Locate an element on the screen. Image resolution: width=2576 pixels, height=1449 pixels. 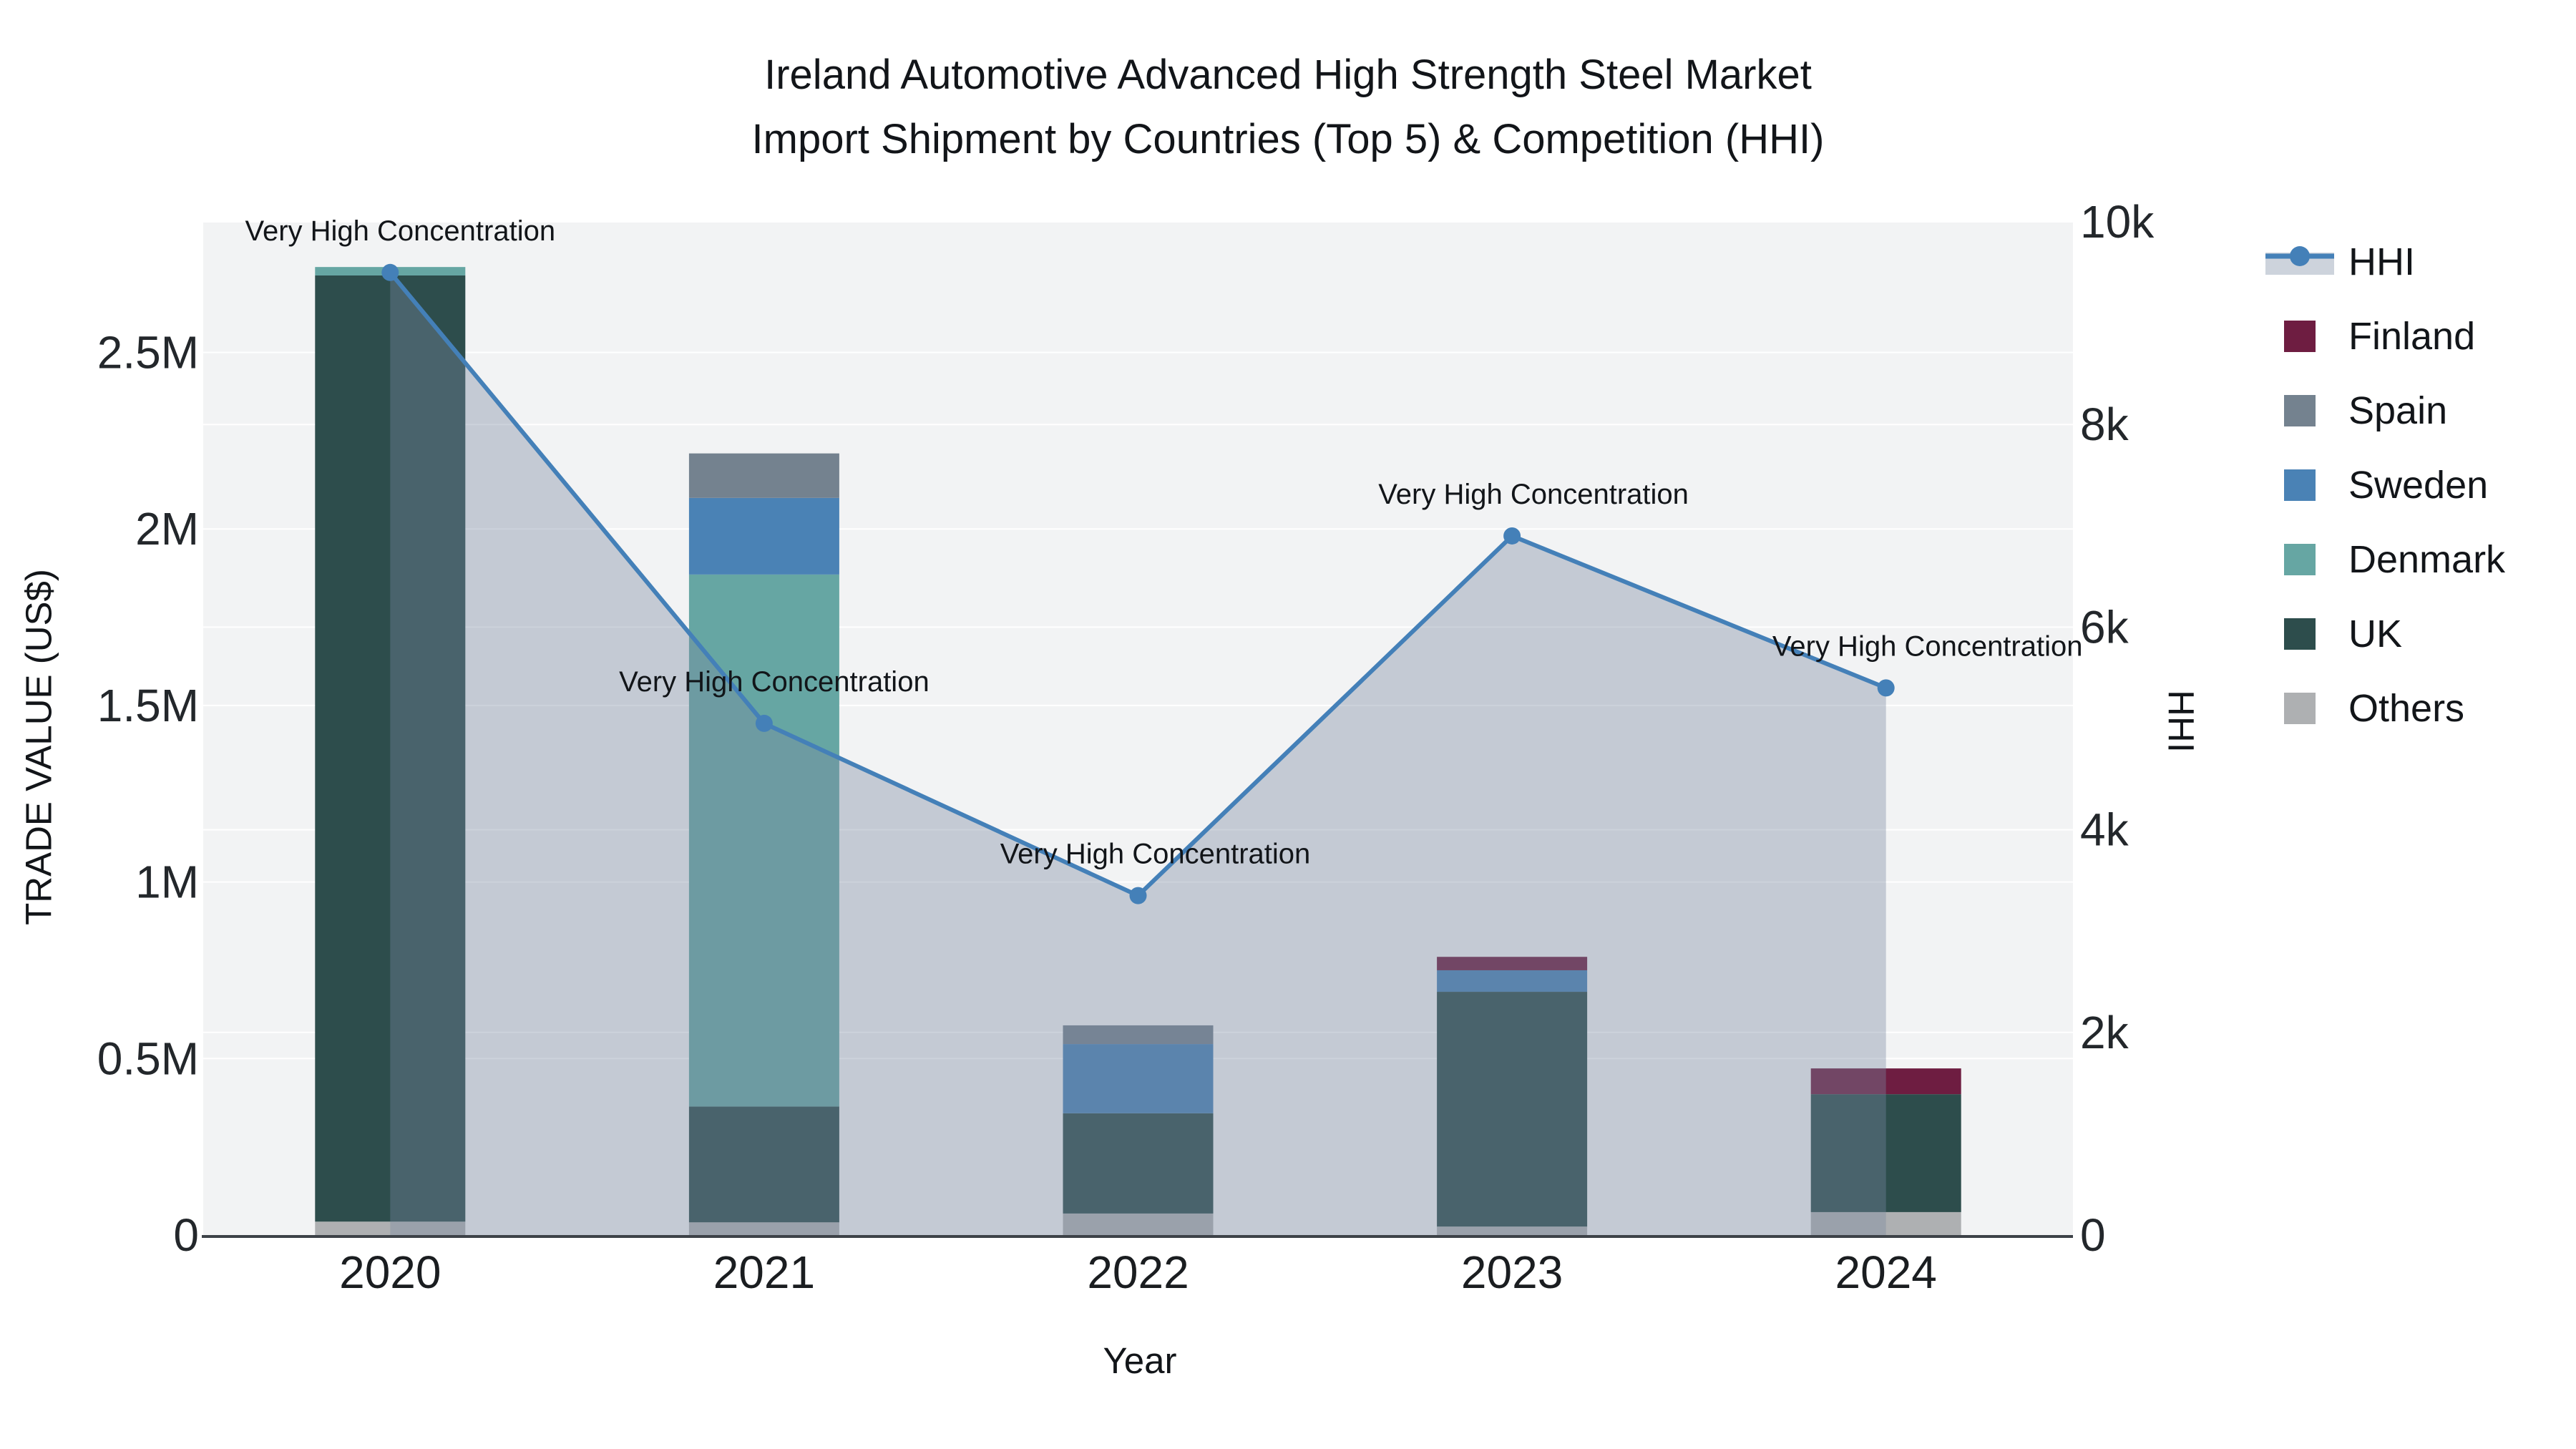
x-tick-label-2020: 2020 is located at coordinates (390, 1272).